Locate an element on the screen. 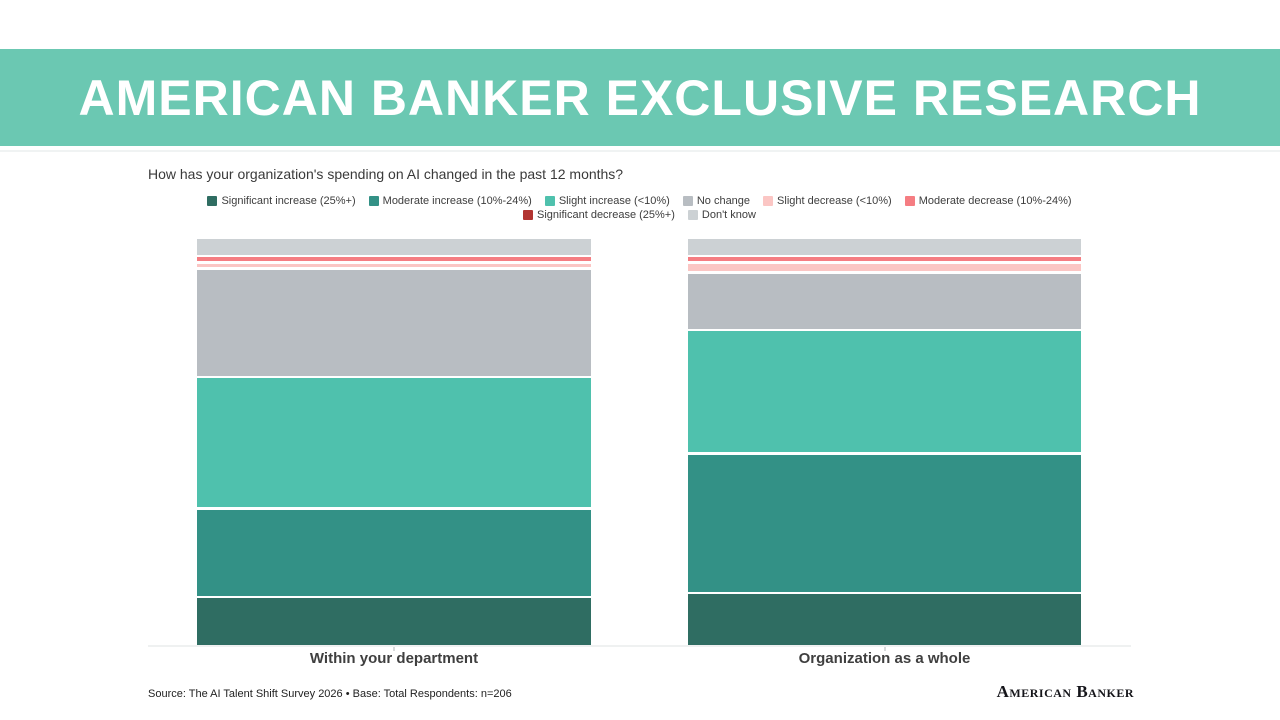  legend-label: No change is located at coordinates (723, 200).